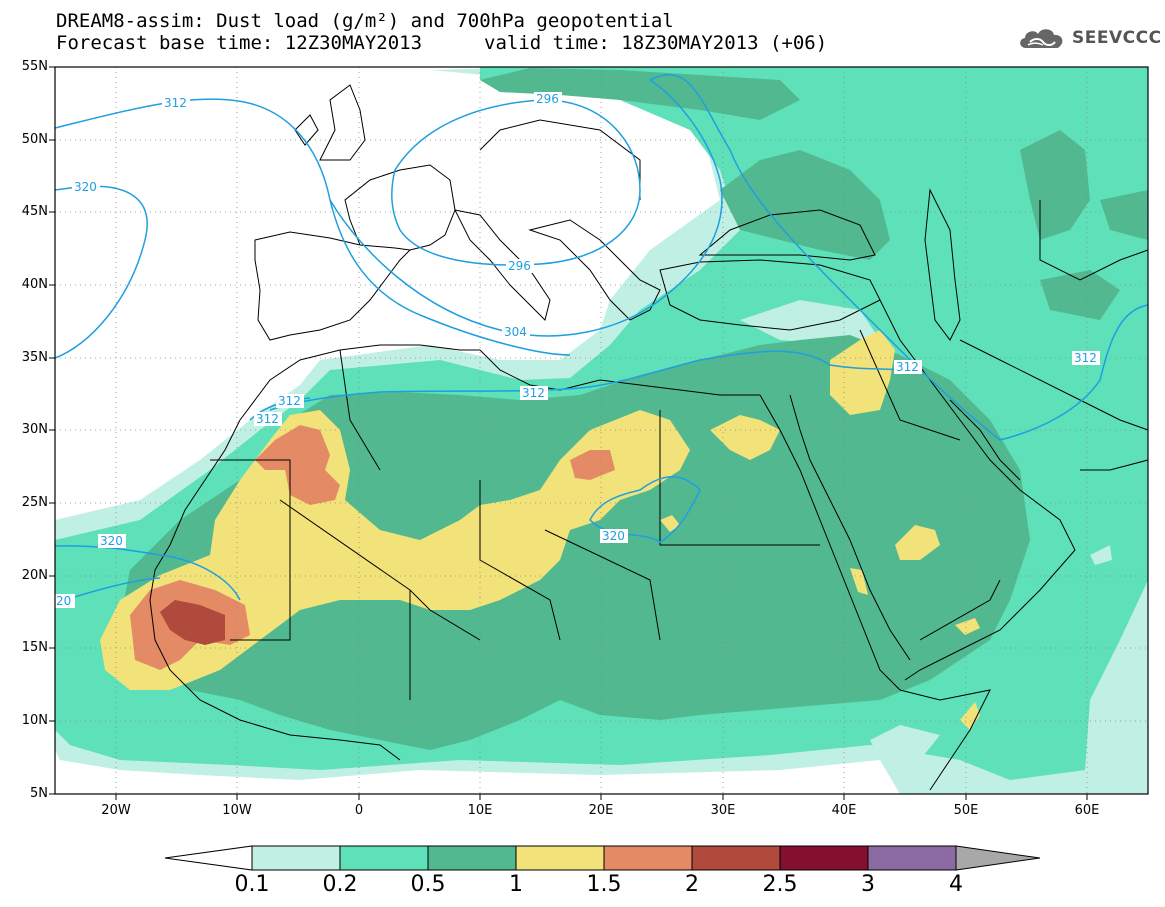  I want to click on colorbar-label: 2, so click(692, 884).